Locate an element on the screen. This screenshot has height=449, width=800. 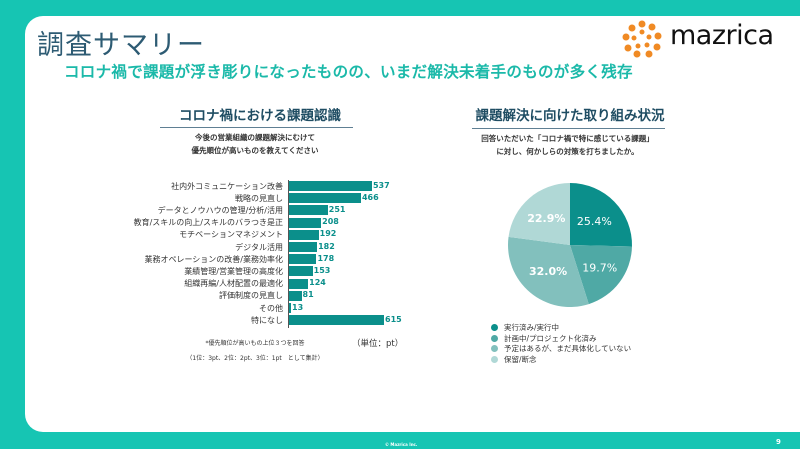
pie-value-label: 22.9% is located at coordinates (546, 218).